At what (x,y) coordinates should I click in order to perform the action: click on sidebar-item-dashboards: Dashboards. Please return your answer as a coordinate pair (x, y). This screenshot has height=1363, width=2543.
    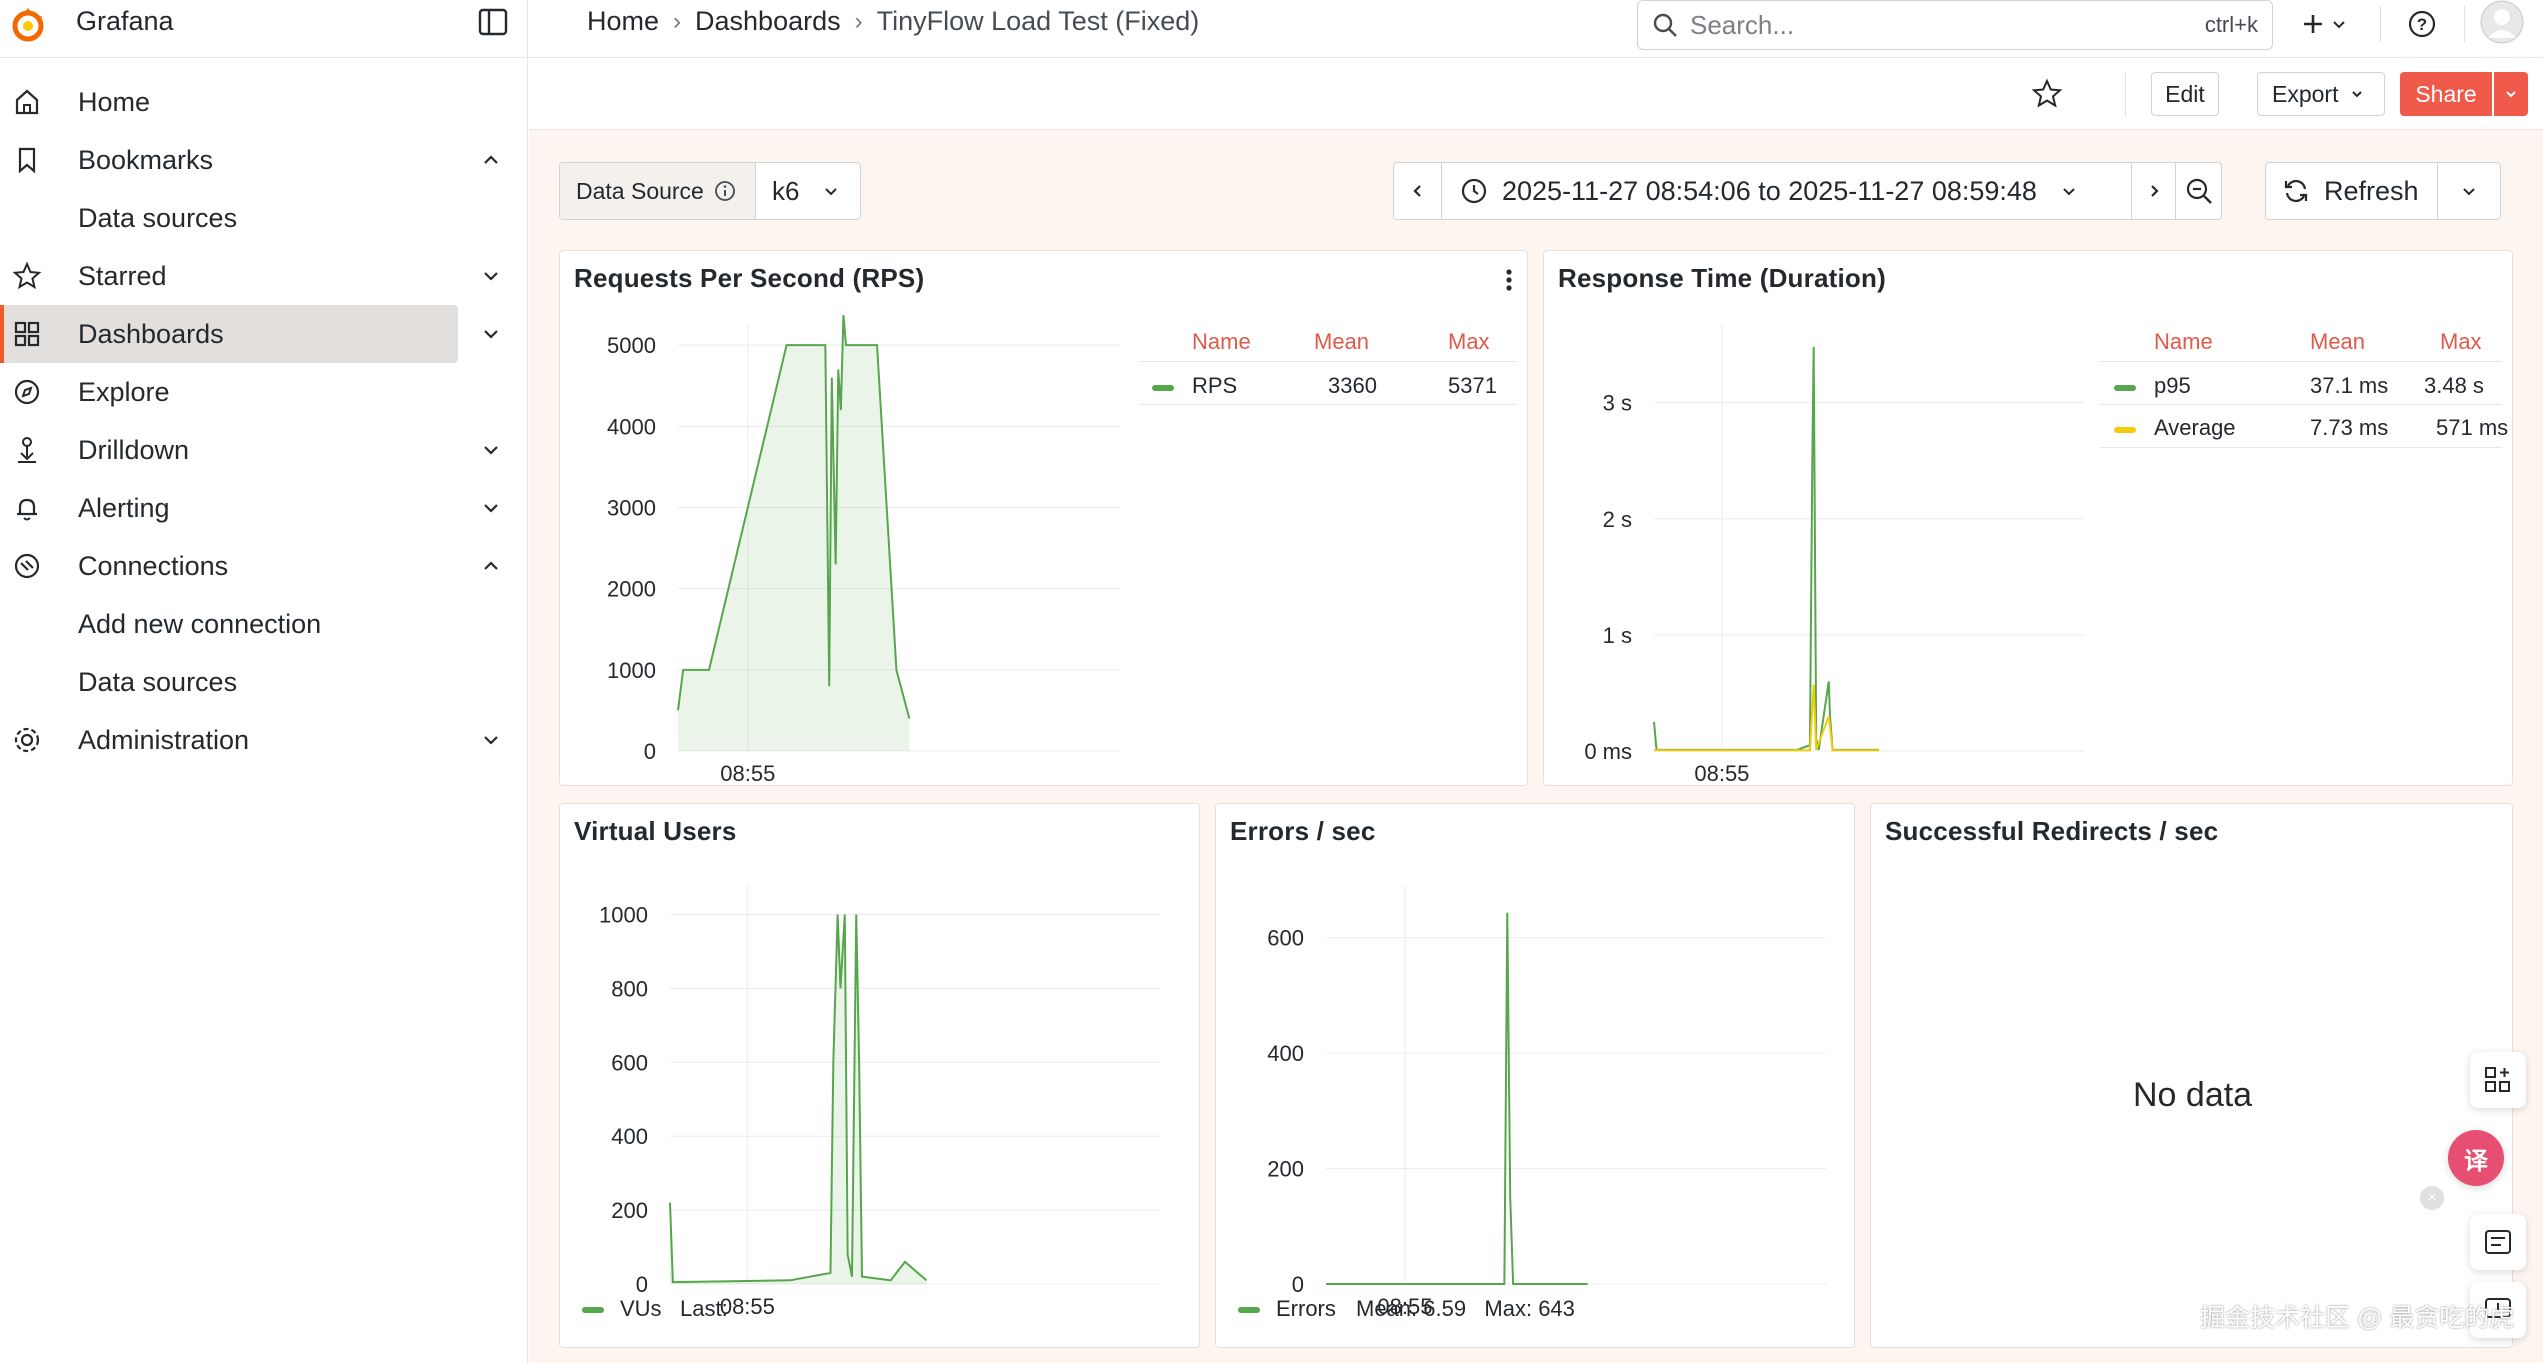
    Looking at the image, I should click on (249, 334).